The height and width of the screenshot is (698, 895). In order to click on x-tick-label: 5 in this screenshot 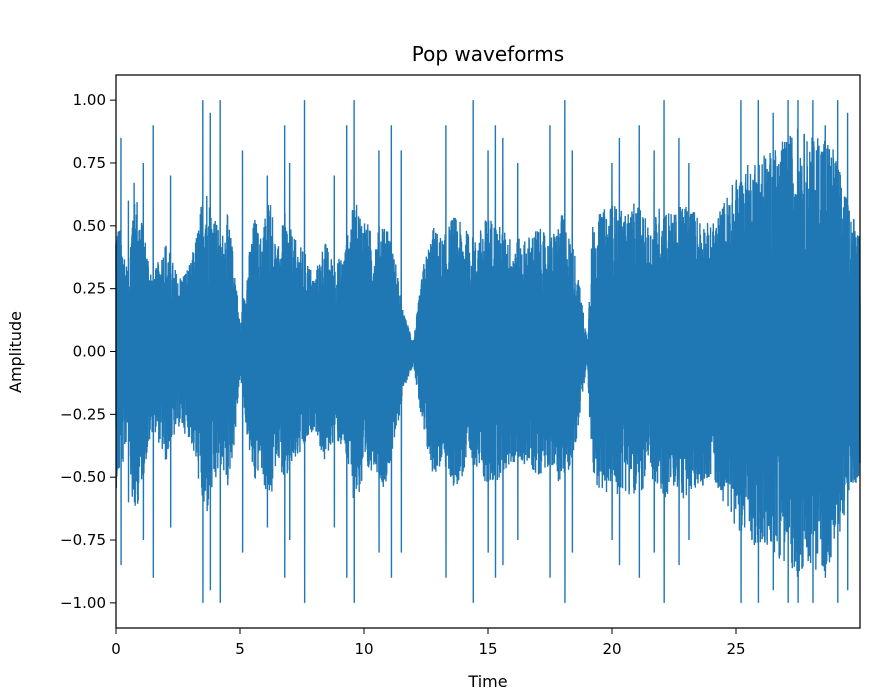, I will do `click(240, 649)`.